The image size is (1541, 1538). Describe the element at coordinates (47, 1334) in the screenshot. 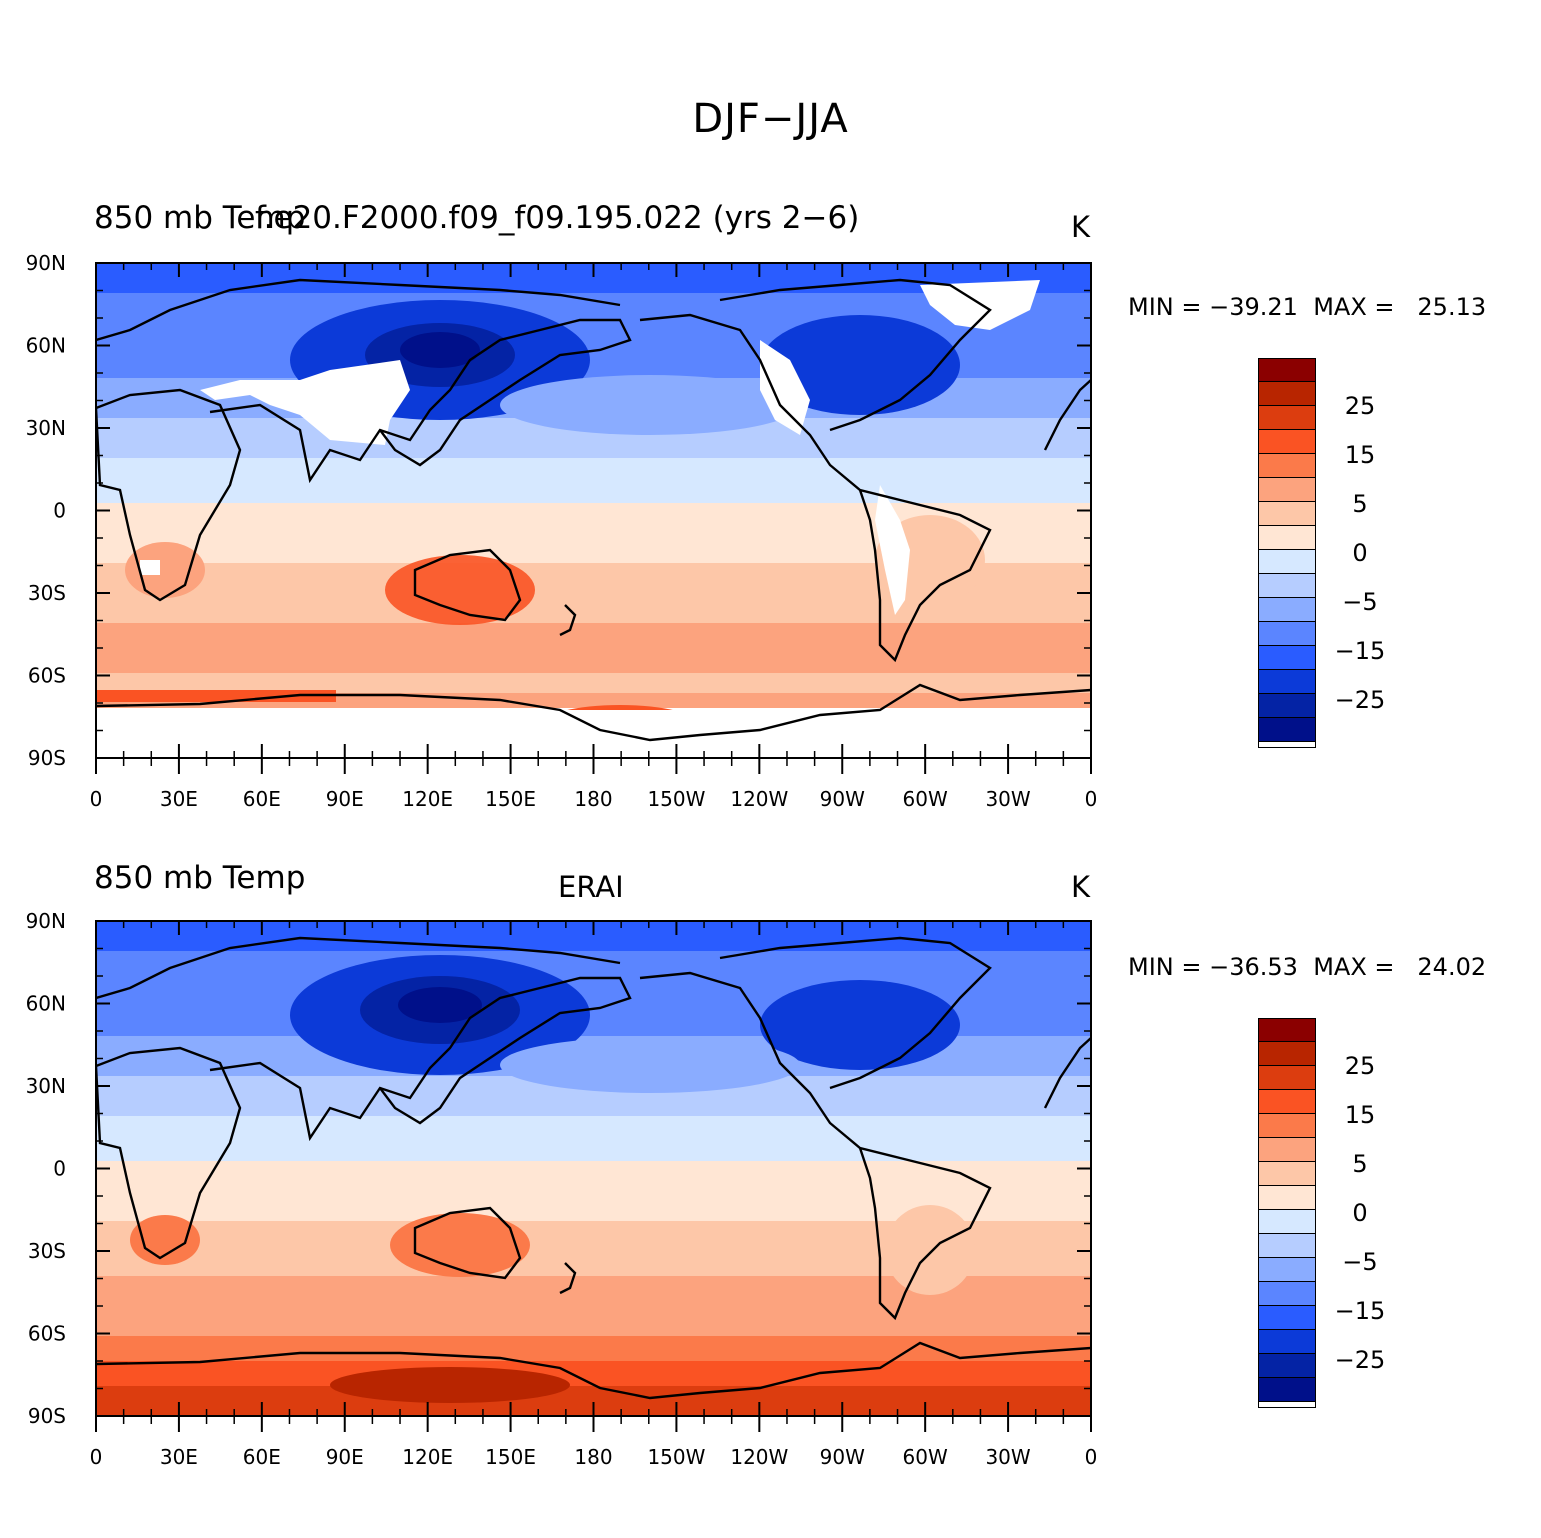

I see `lat-tick-label: 60S` at that location.